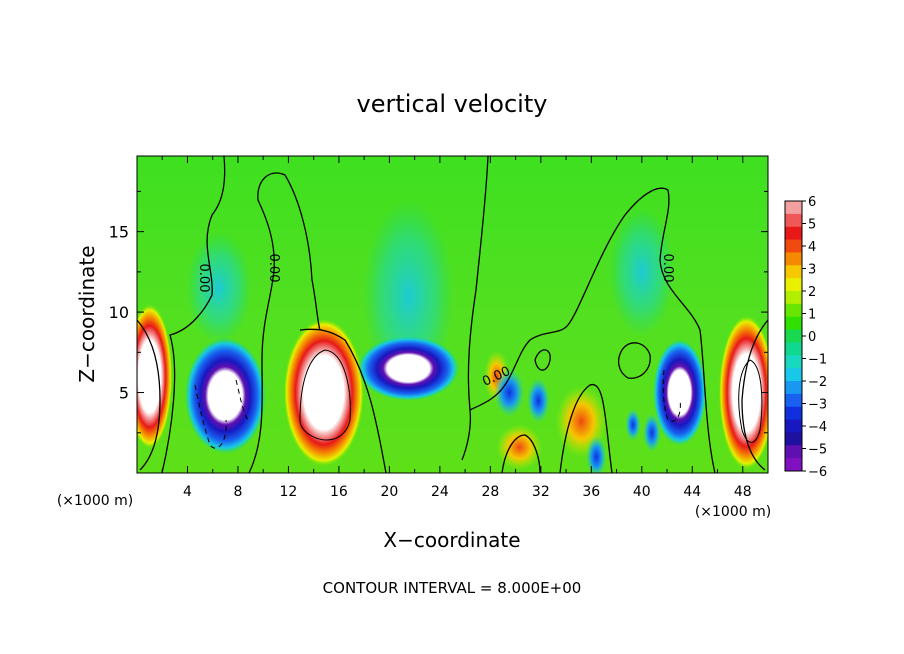 The image size is (904, 654). I want to click on contour-interval-note: CONTOUR INTERVAL = 8.000E+00, so click(452, 588).